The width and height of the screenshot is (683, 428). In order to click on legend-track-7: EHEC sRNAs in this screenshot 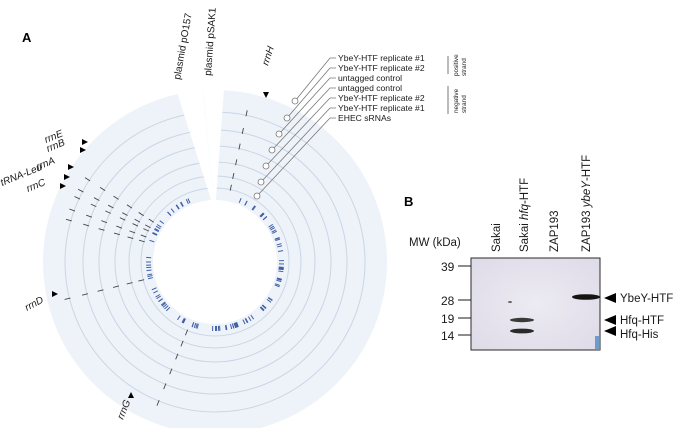, I will do `click(364, 118)`.